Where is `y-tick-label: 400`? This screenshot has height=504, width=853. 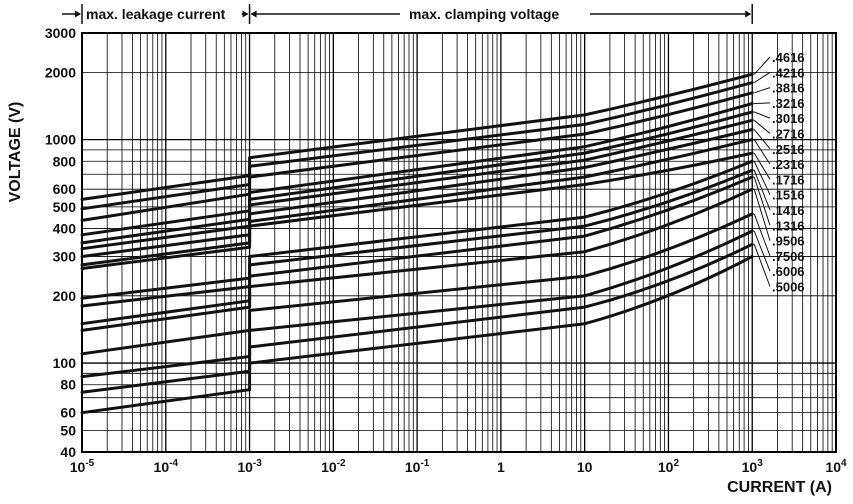 y-tick-label: 400 is located at coordinates (65, 229).